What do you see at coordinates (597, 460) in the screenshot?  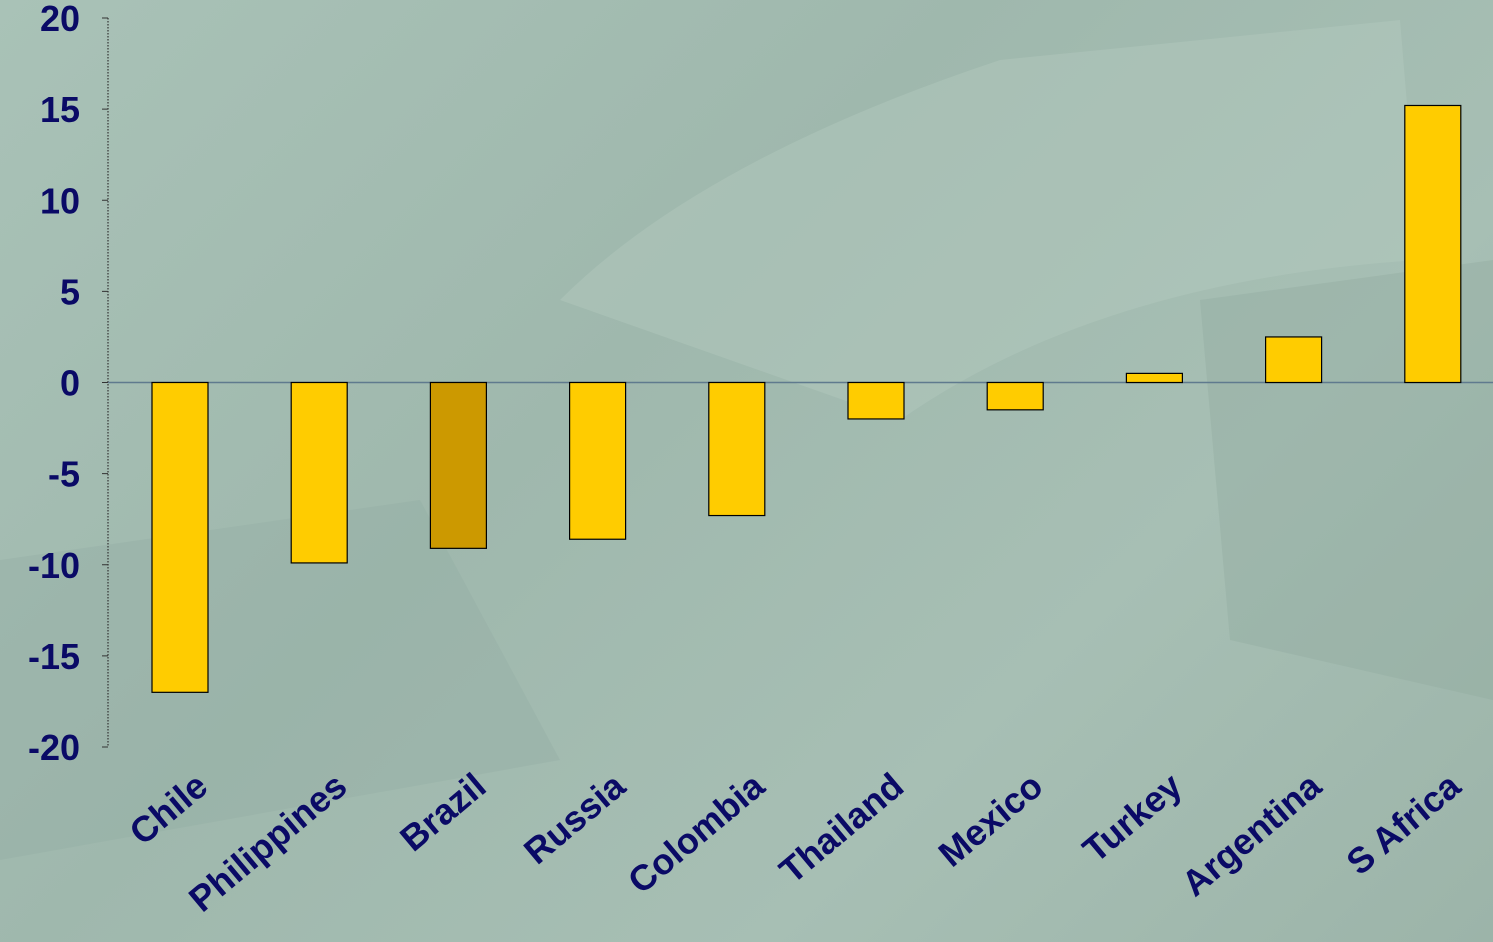 I see `bar-russia` at bounding box center [597, 460].